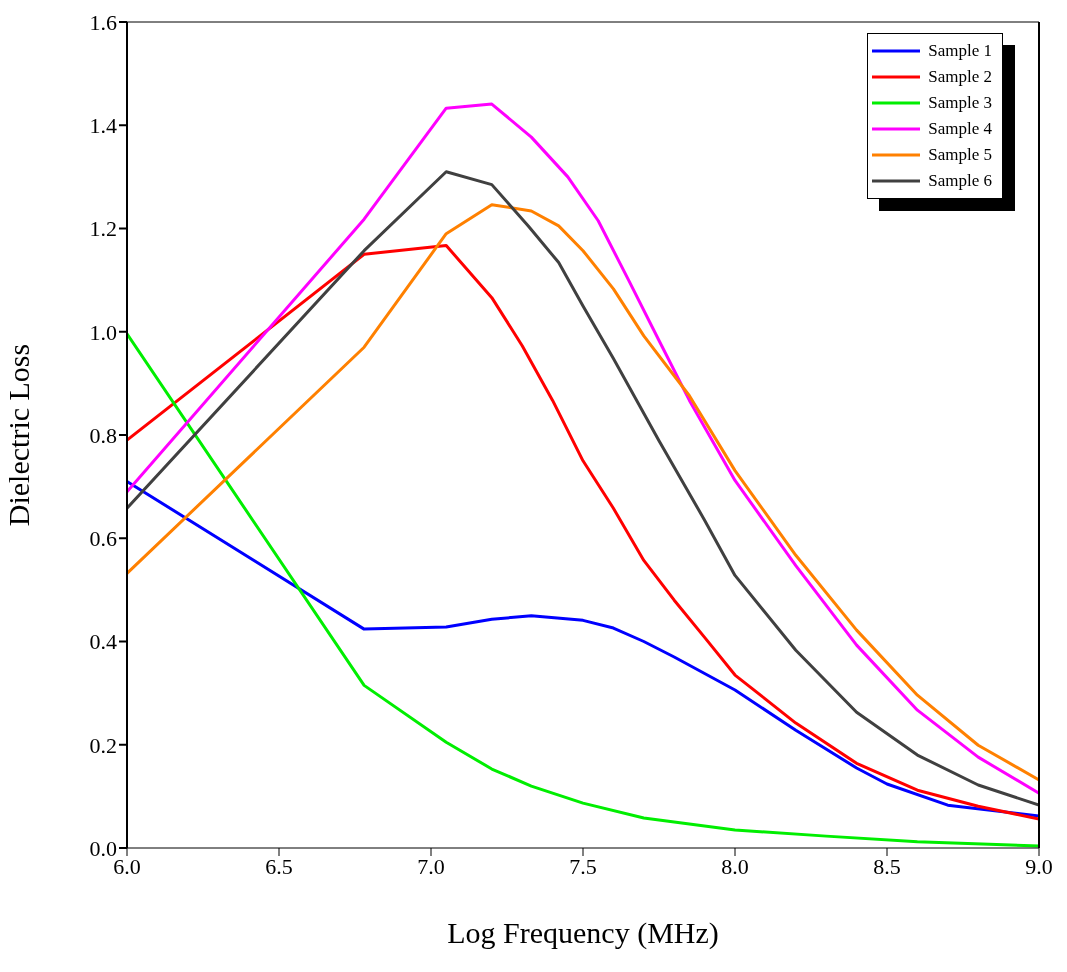 This screenshot has width=1067, height=972. What do you see at coordinates (279, 866) in the screenshot?
I see `x-tick-label: 6.5` at bounding box center [279, 866].